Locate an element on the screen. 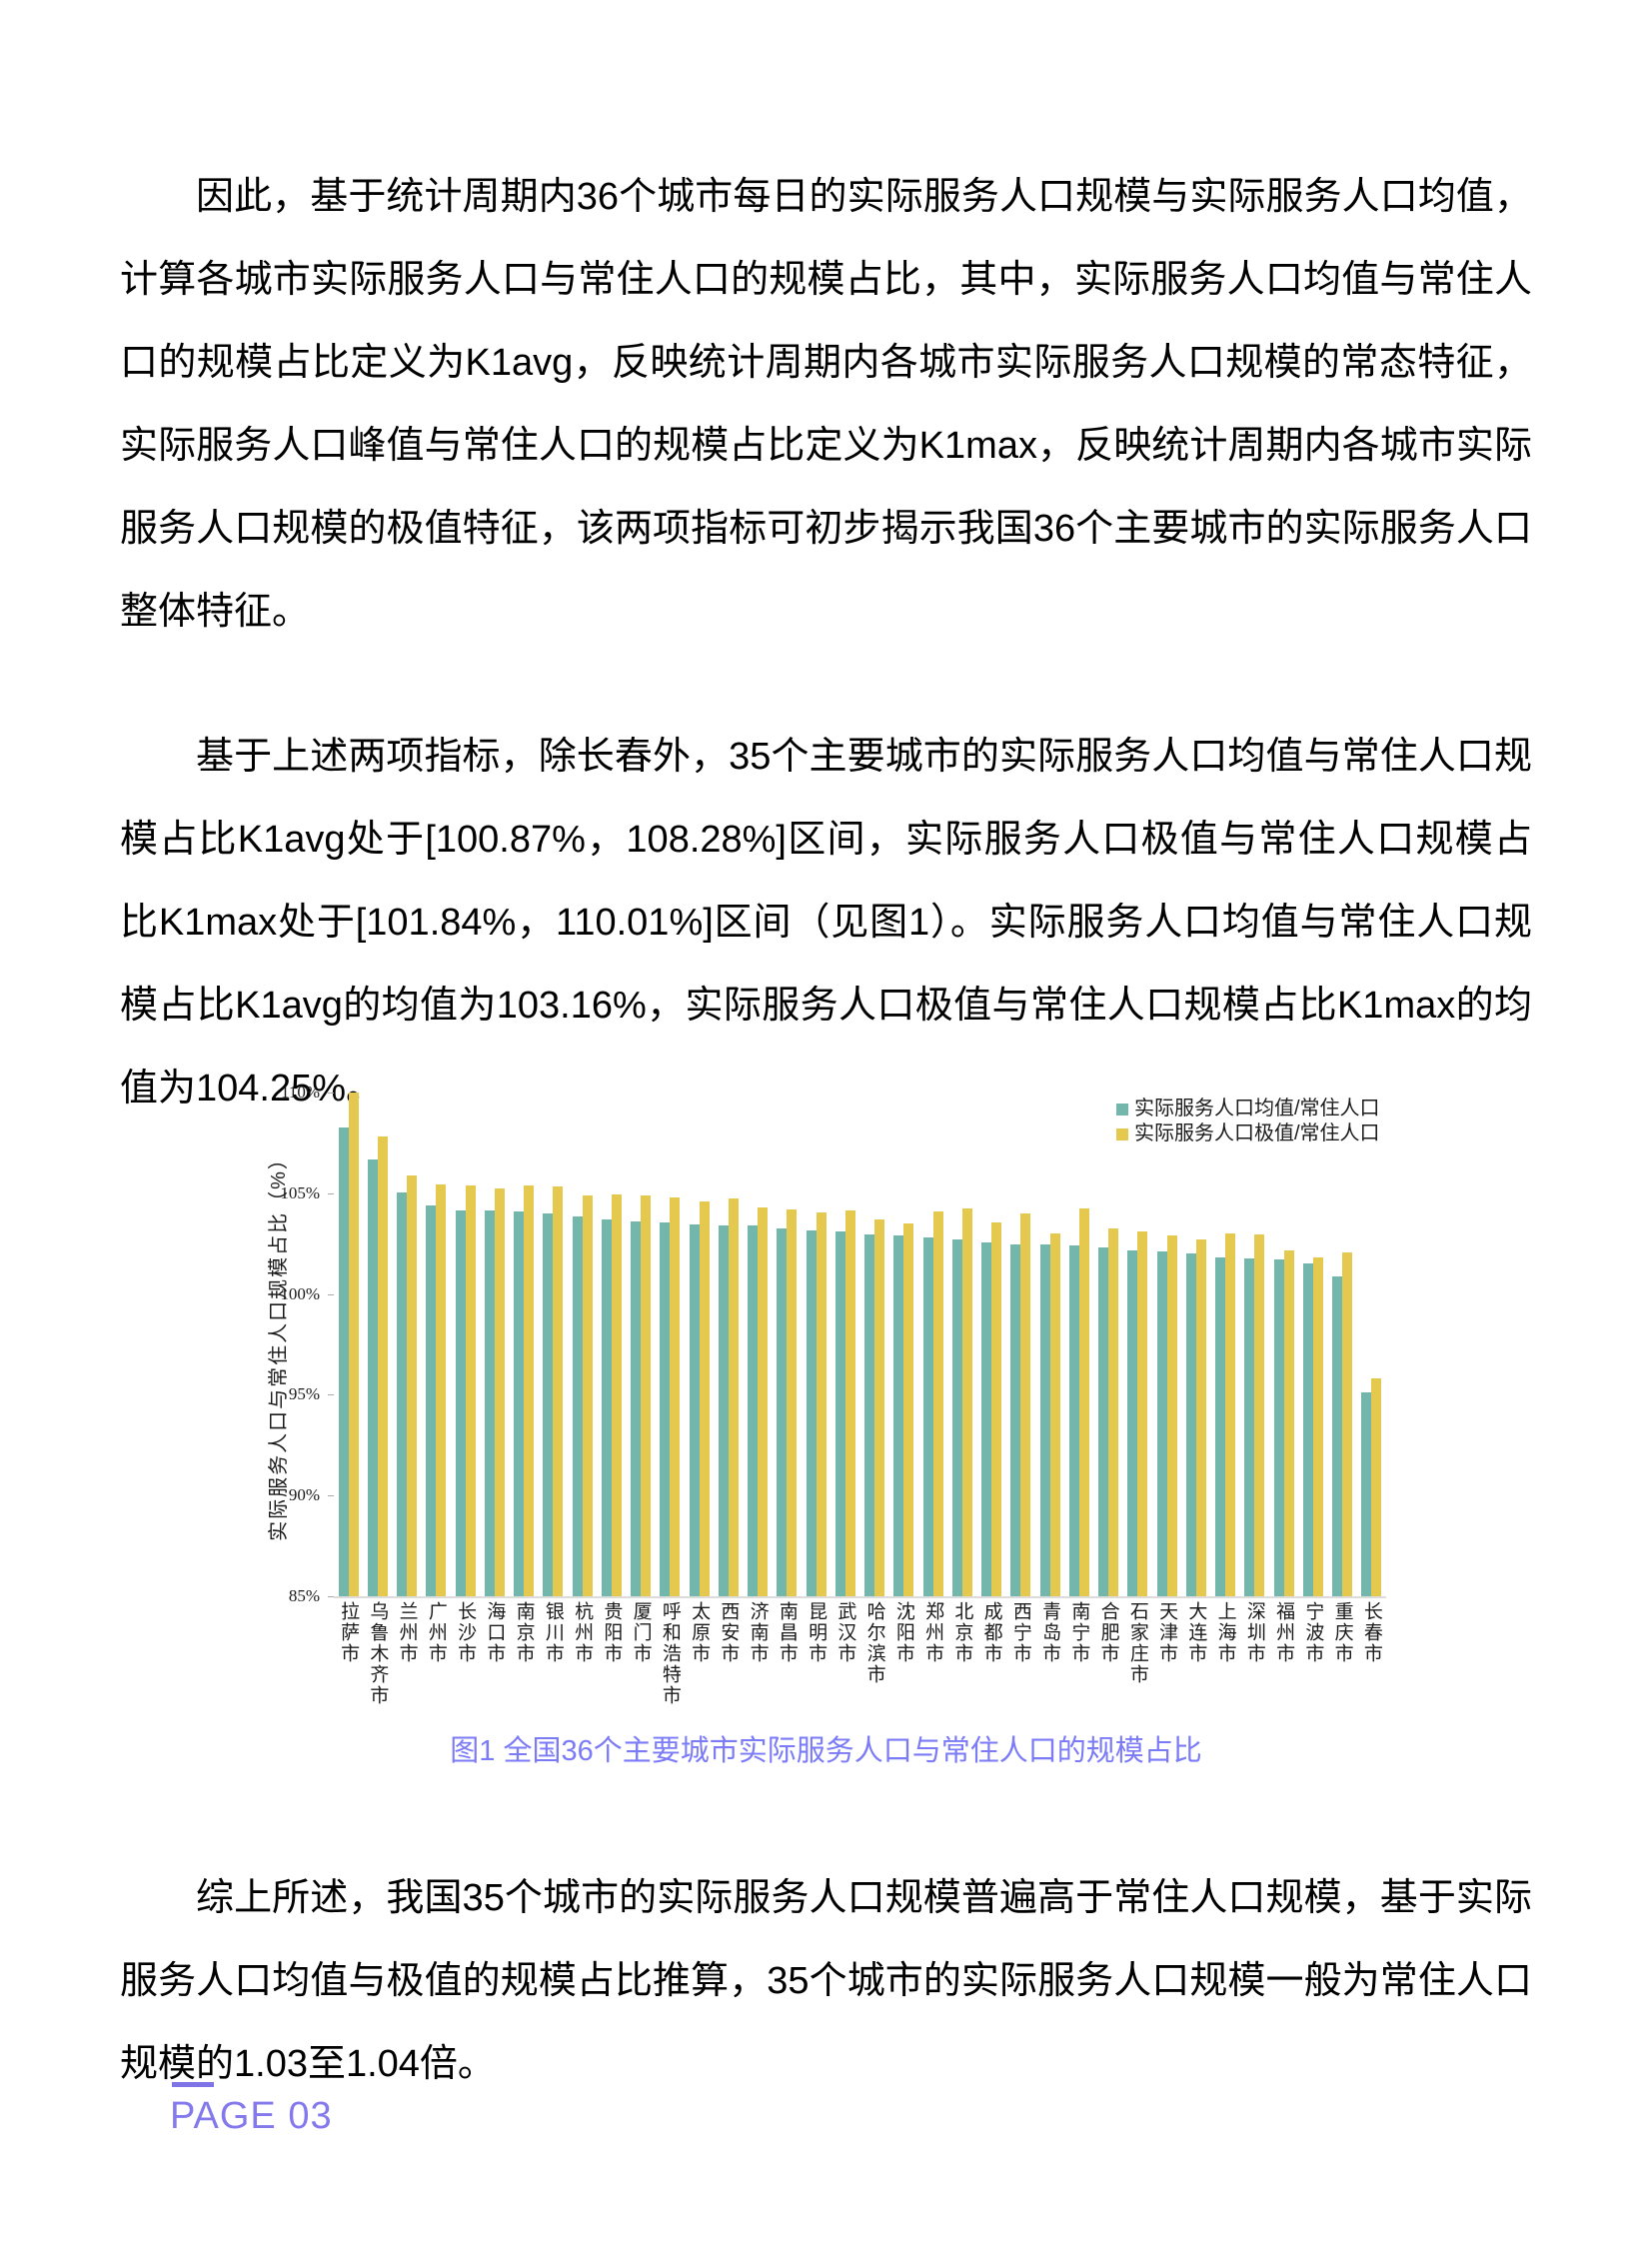 The width and height of the screenshot is (1652, 2244). x-axis-label: 福州市 is located at coordinates (1284, 1632).